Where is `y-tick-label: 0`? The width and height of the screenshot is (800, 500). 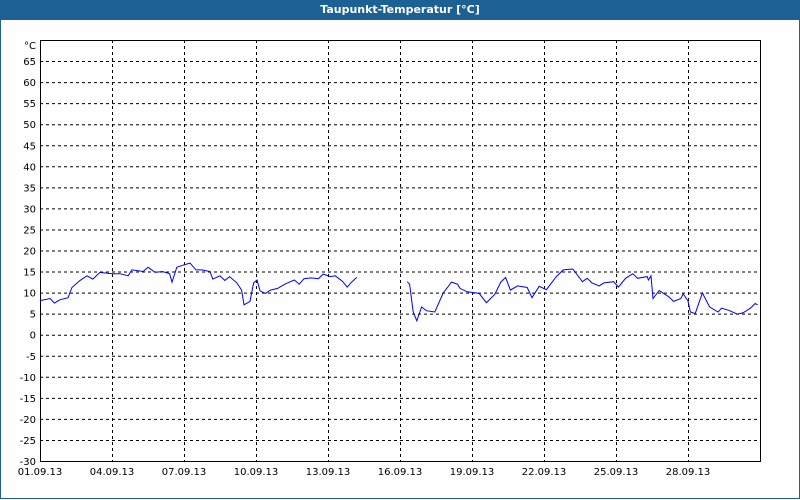
y-tick-label: 0 is located at coordinates (33, 336).